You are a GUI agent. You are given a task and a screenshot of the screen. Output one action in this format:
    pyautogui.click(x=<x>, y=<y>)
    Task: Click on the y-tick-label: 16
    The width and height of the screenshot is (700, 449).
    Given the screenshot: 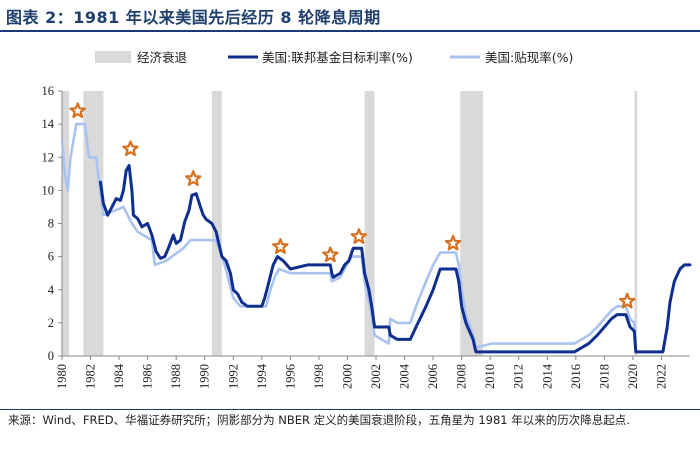 What is the action you would take?
    pyautogui.click(x=48, y=91)
    